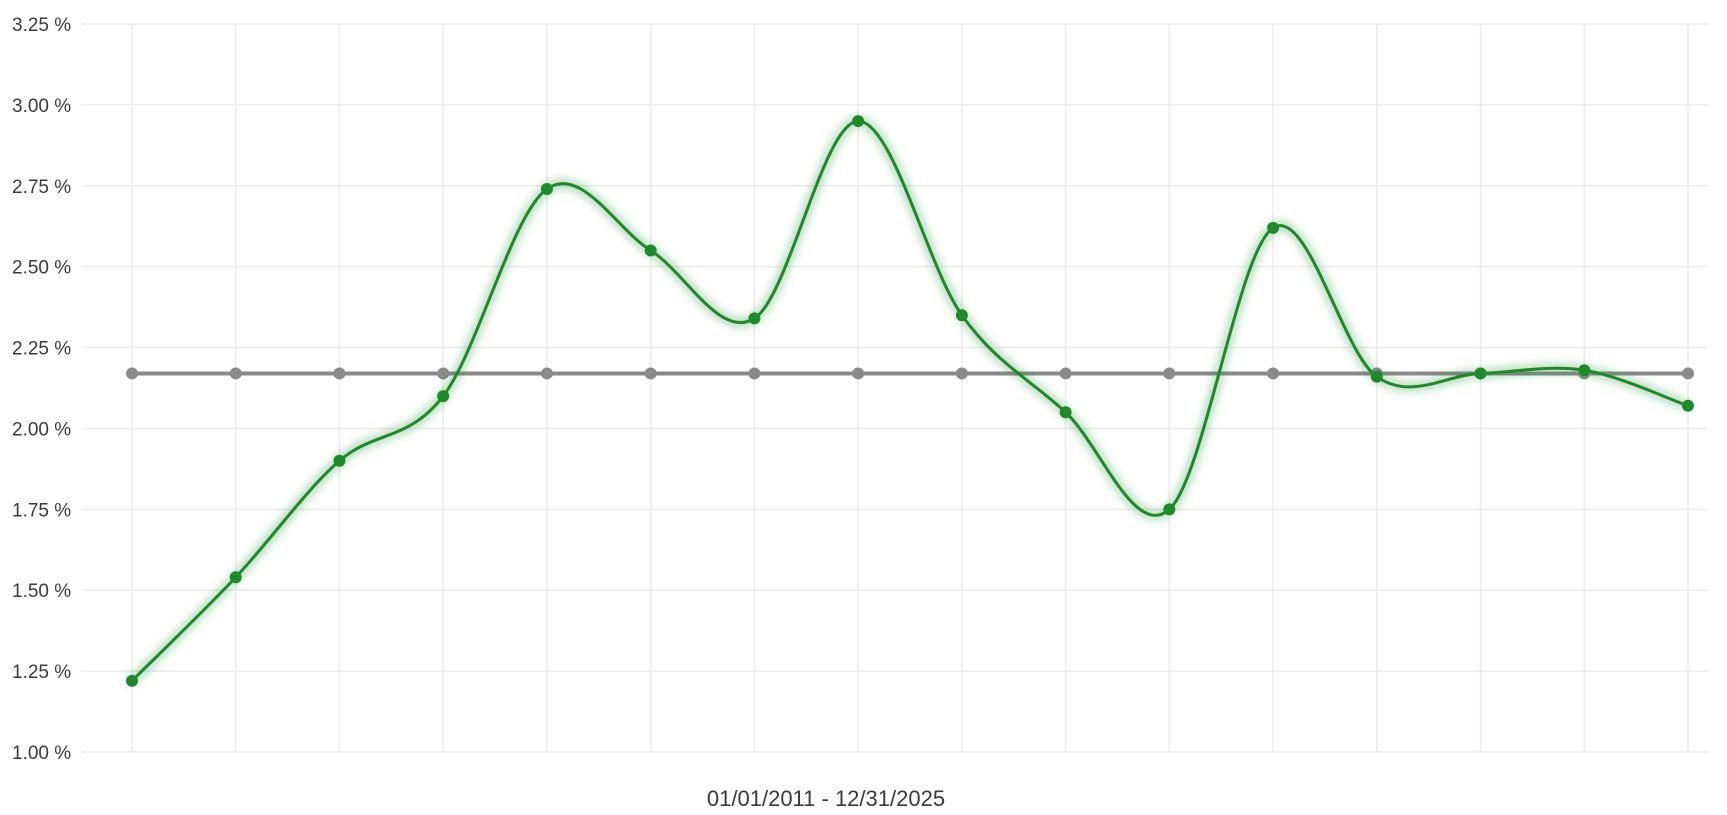 Image resolution: width=1727 pixels, height=815 pixels. I want to click on y-tick-label: 1.50 %, so click(41, 591).